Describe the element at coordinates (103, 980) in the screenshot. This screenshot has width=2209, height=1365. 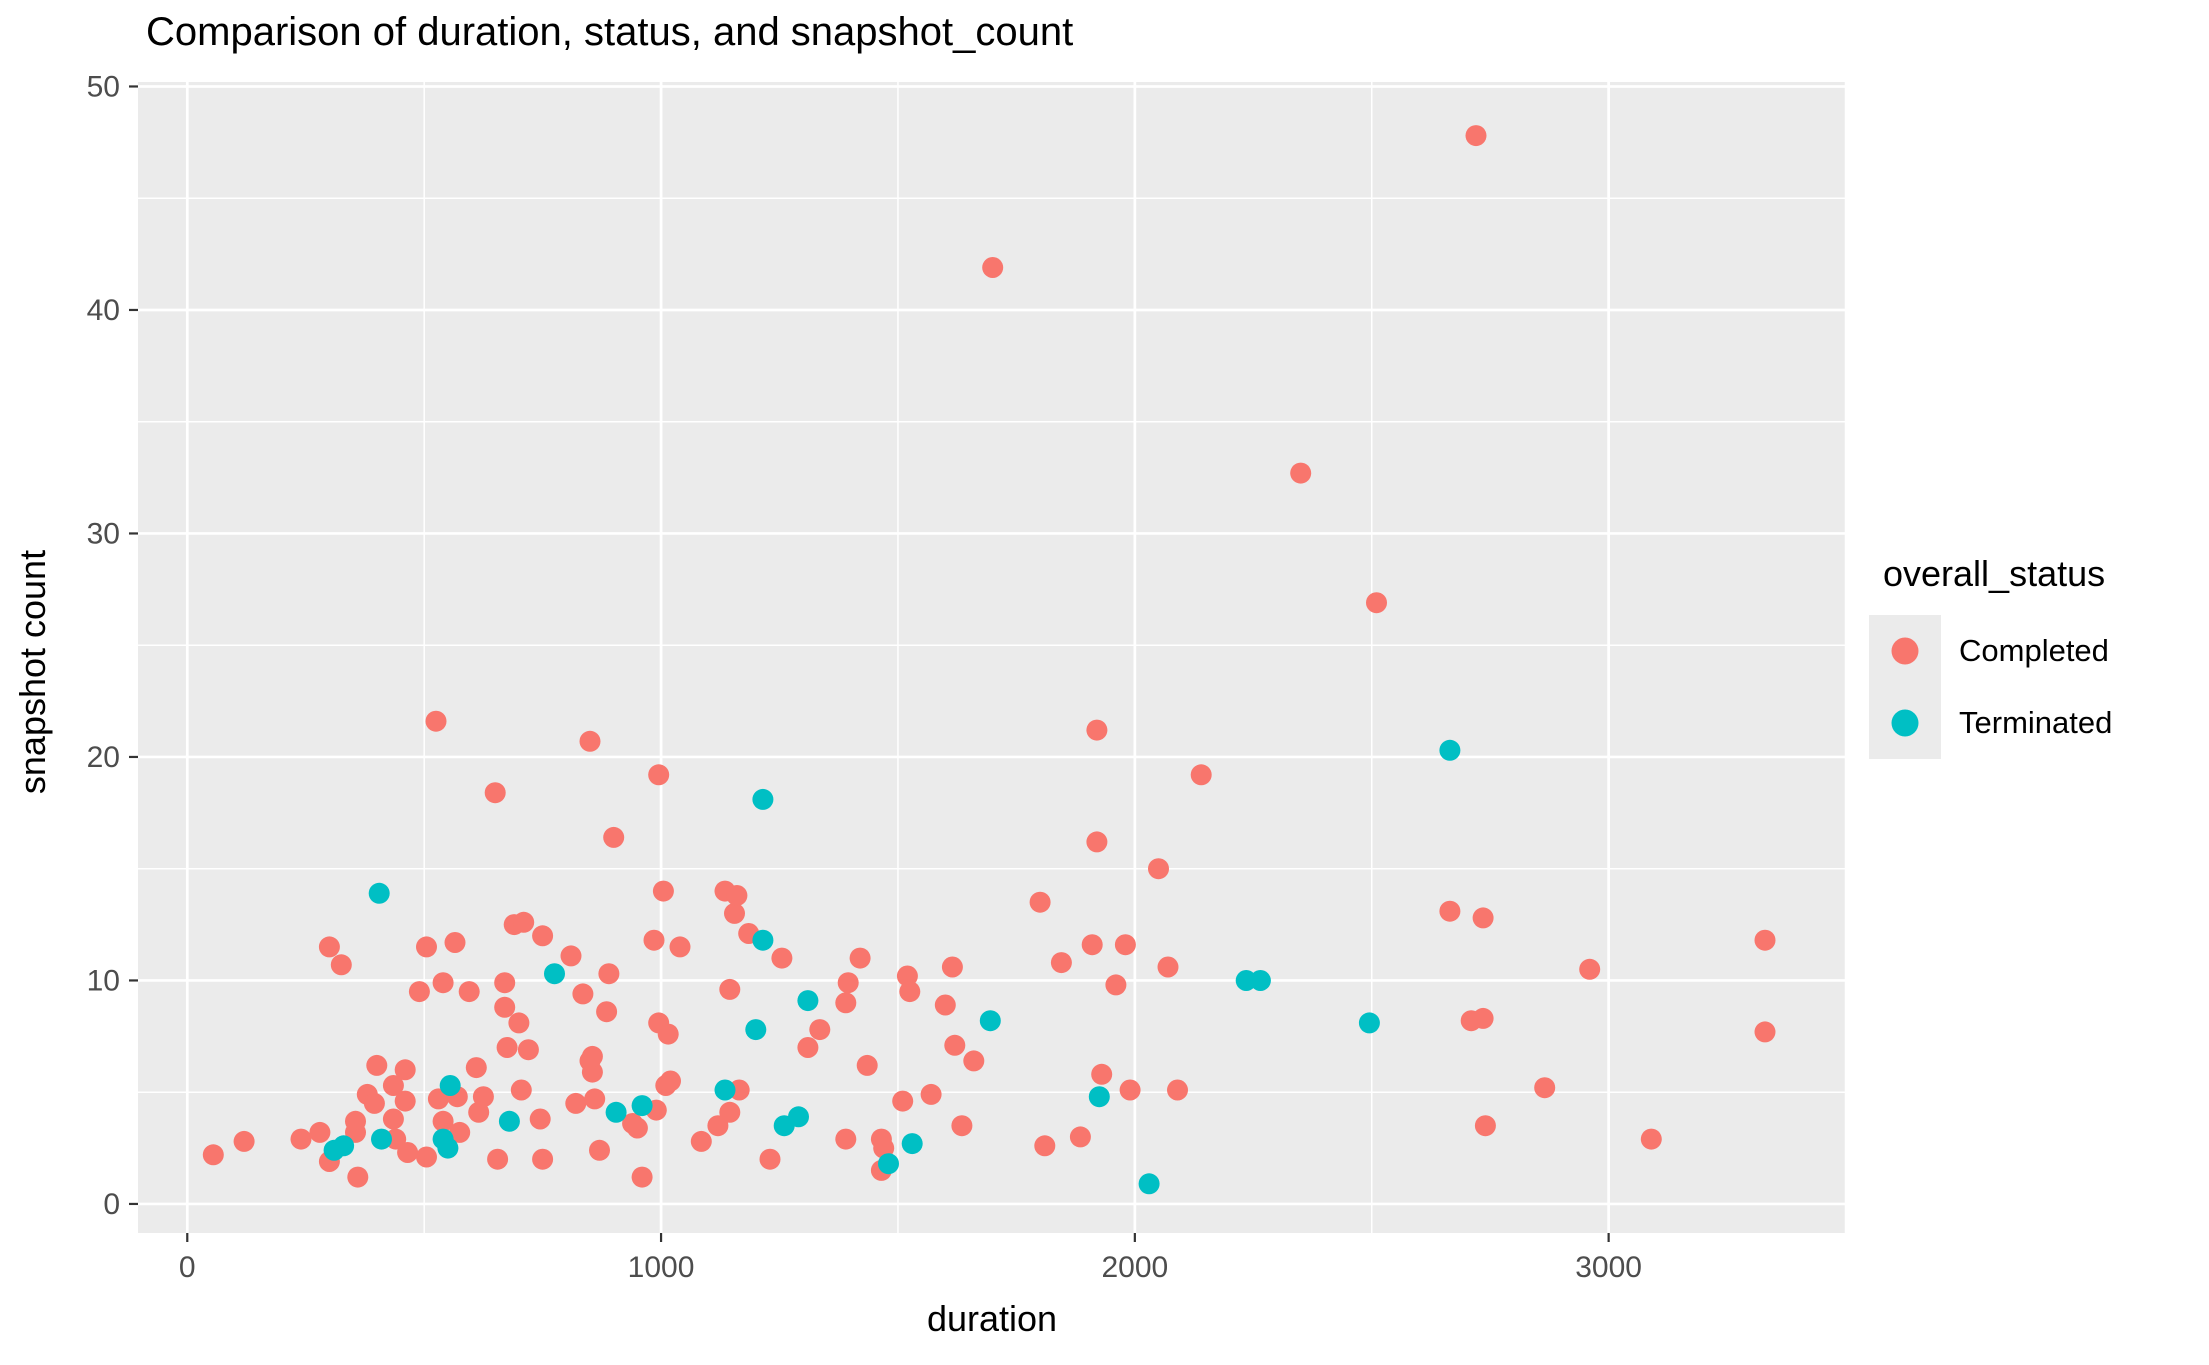
I see `y-tick-label: 10` at that location.